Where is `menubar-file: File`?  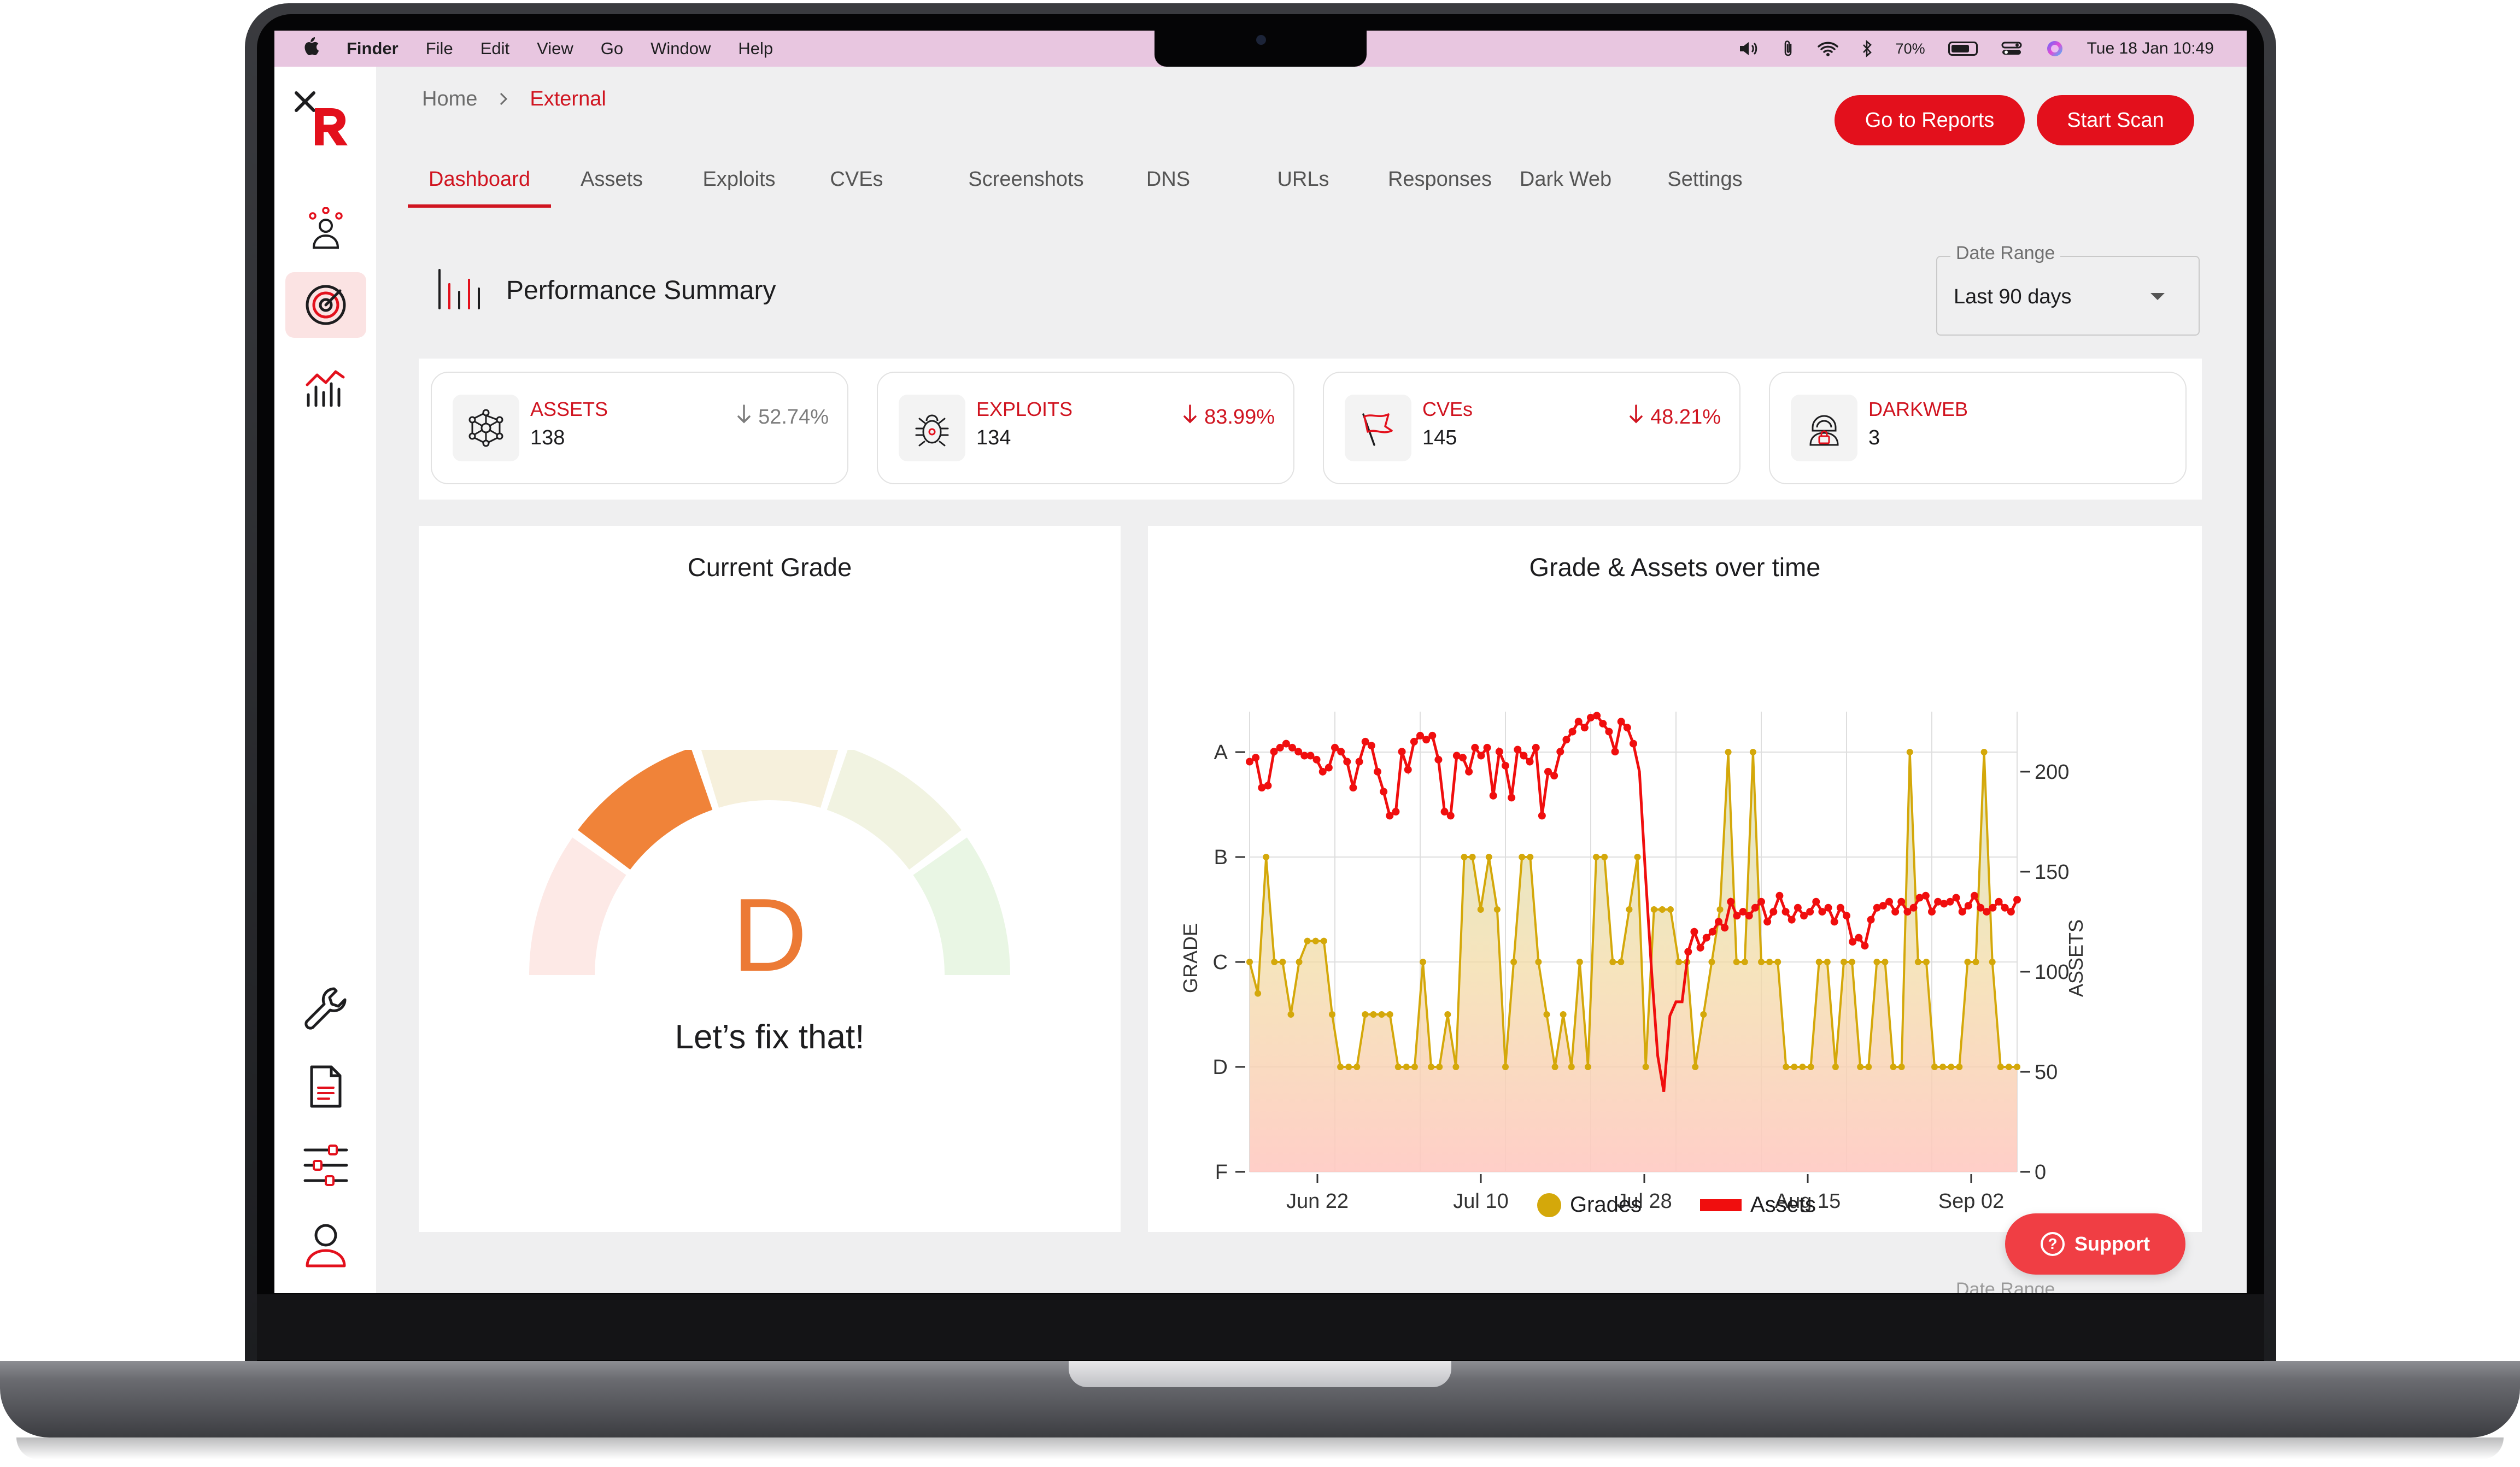
menubar-file: File is located at coordinates (439, 48).